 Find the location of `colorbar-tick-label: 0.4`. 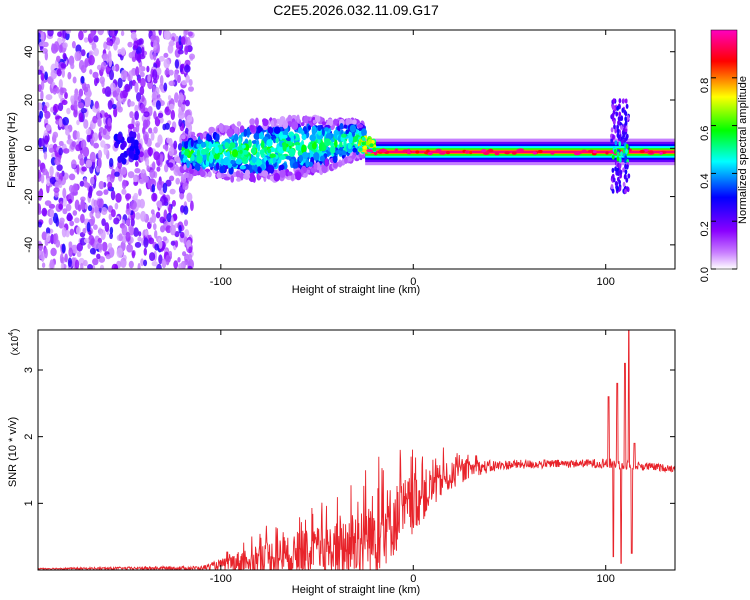

colorbar-tick-label: 0.4 is located at coordinates (705, 180).